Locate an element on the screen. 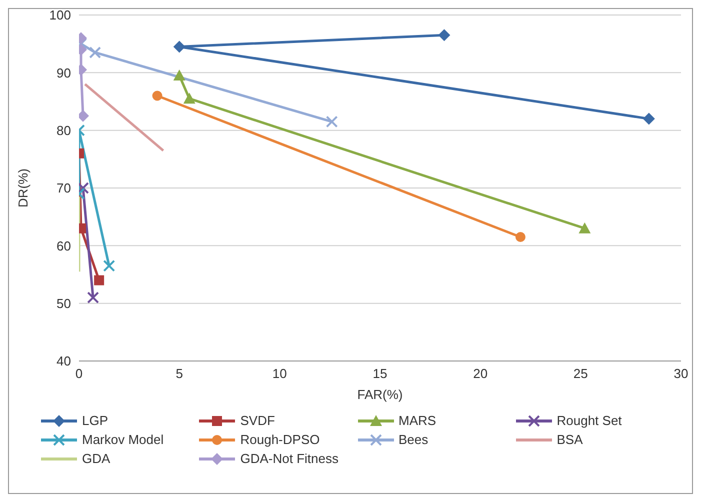 The image size is (705, 504). legend-label: Markov Model is located at coordinates (123, 439).